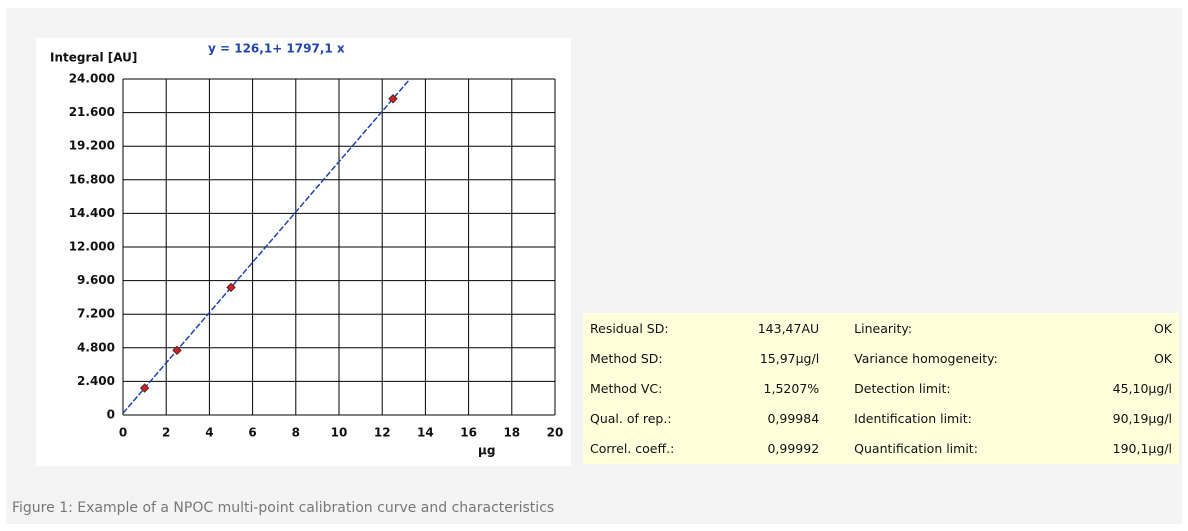 The width and height of the screenshot is (1188, 531). What do you see at coordinates (96, 347) in the screenshot?
I see `y-tick-label: 4.800` at bounding box center [96, 347].